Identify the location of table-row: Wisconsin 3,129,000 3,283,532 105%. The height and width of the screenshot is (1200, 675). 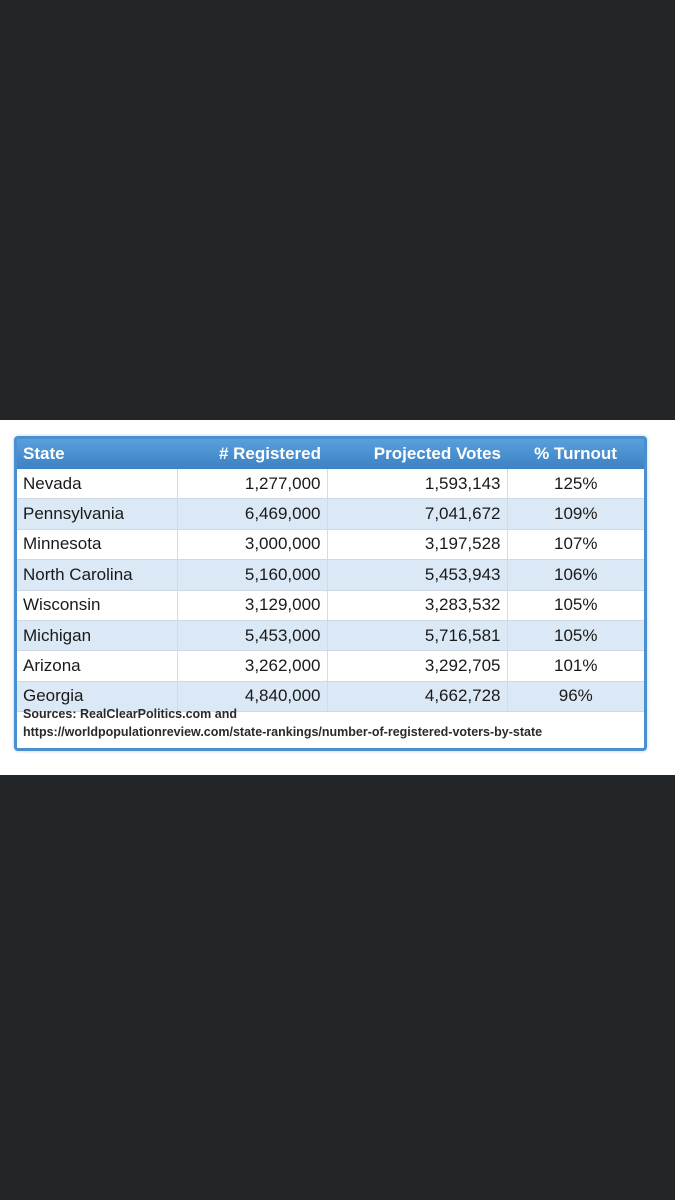
(330, 605).